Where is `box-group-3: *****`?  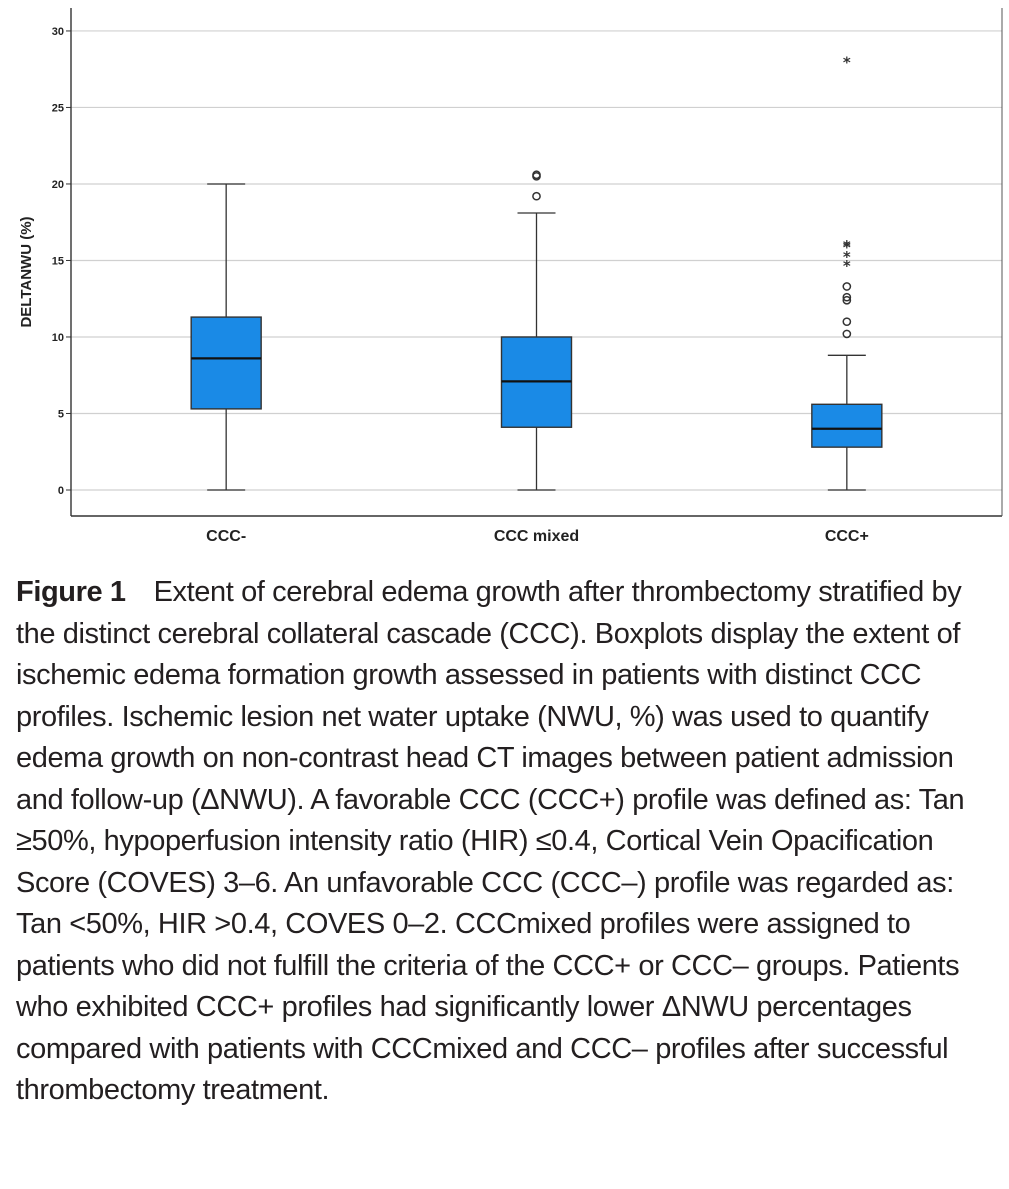
box-group-3: ***** is located at coordinates (847, 272).